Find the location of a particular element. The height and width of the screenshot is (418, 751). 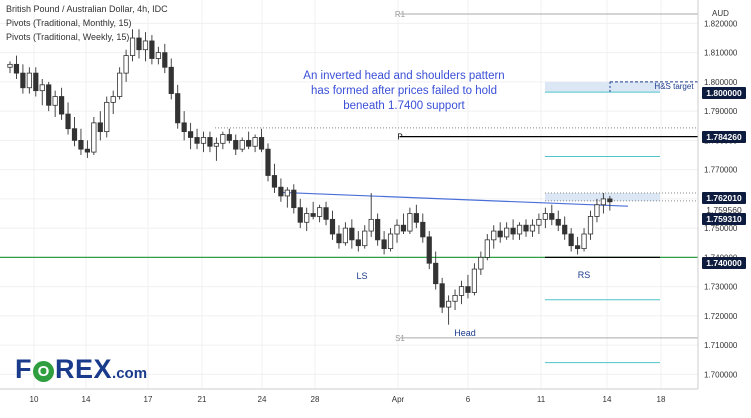

x-tick-label: 24 is located at coordinates (262, 399).